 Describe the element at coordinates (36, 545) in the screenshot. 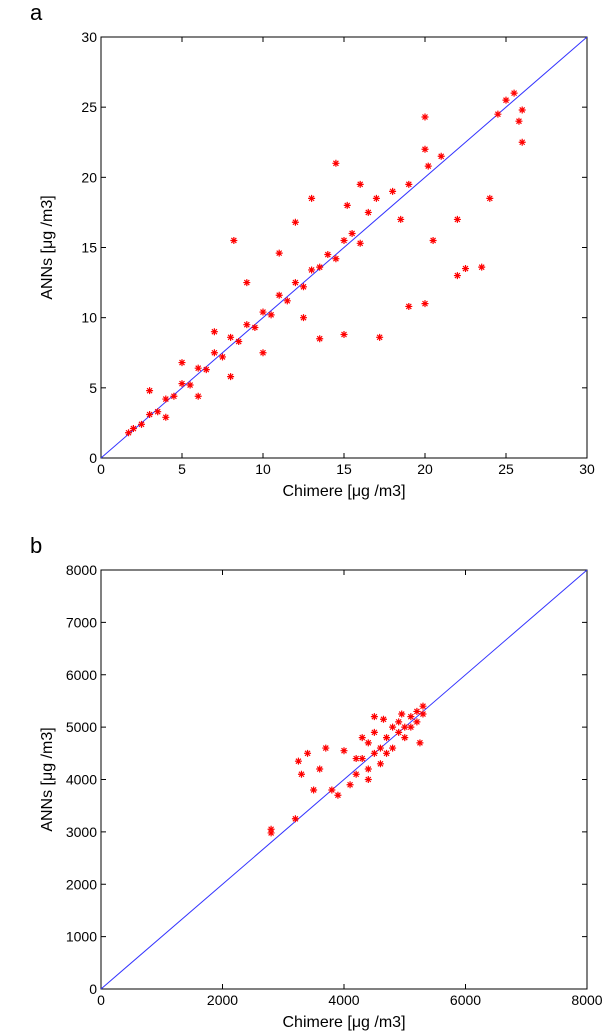

I see `panel-label: b` at that location.